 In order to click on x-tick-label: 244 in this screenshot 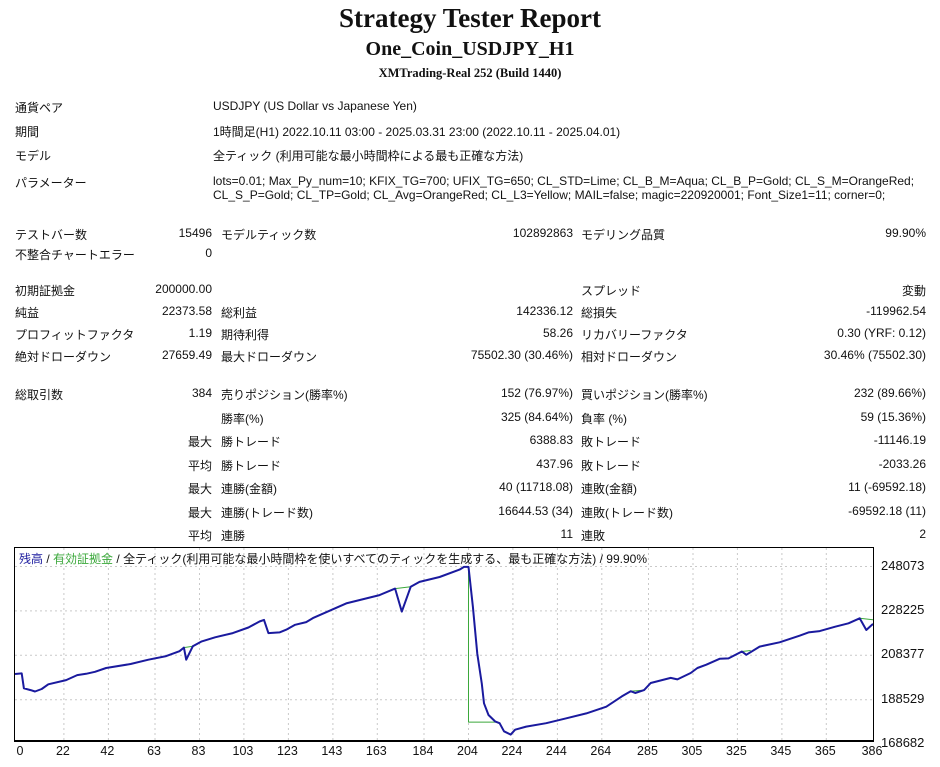, I will do `click(556, 751)`.